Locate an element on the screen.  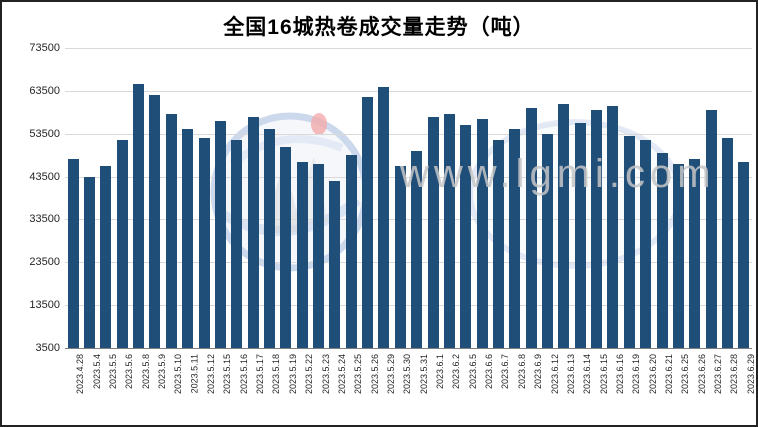
bar-2023.5.15 is located at coordinates (220, 234).